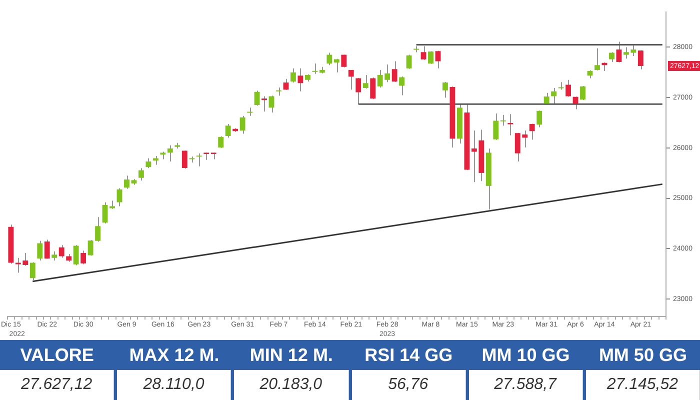 The image size is (700, 400). I want to click on category-label: MM 10 GG, so click(525, 355).